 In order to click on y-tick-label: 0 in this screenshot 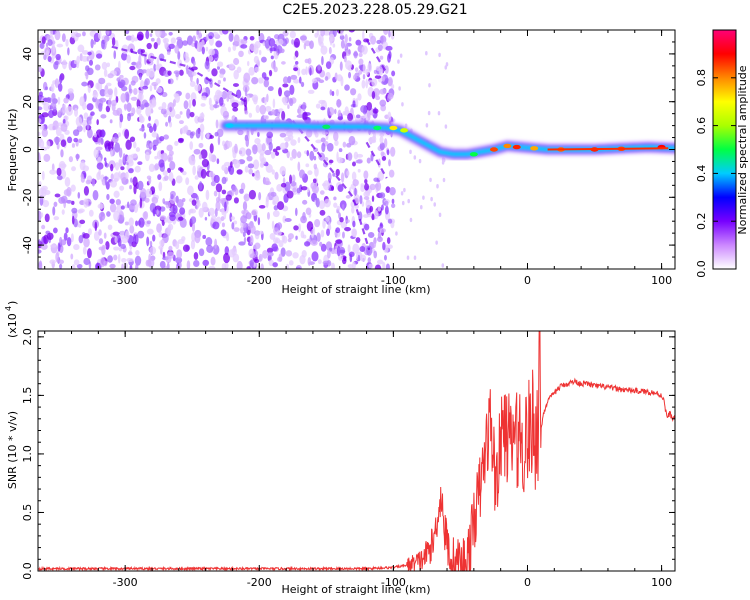, I will do `click(27, 149)`.